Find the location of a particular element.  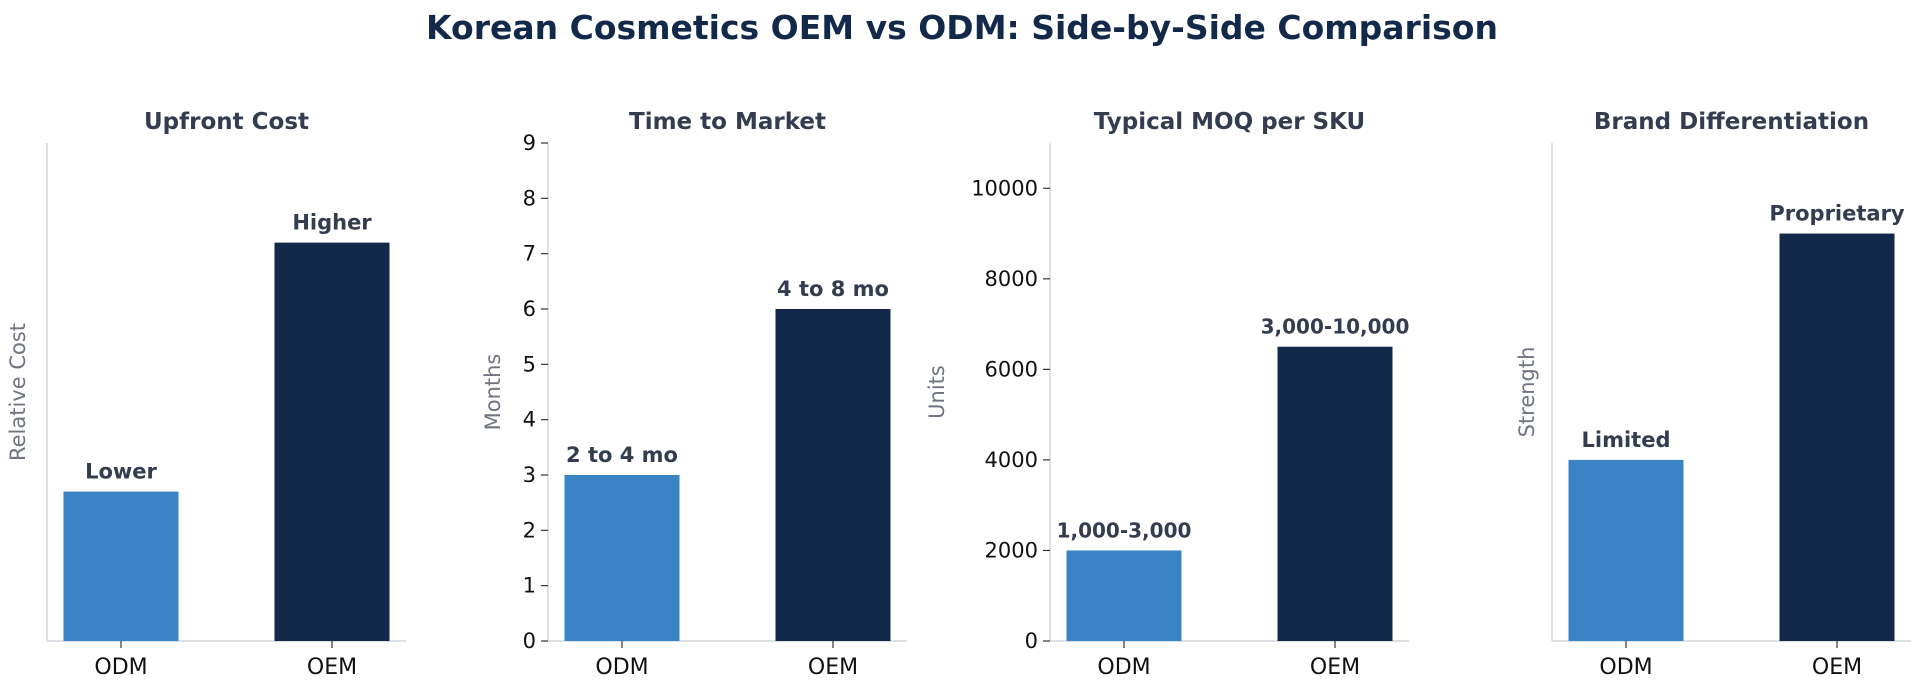

y-tick-label: 1 is located at coordinates (529, 586).